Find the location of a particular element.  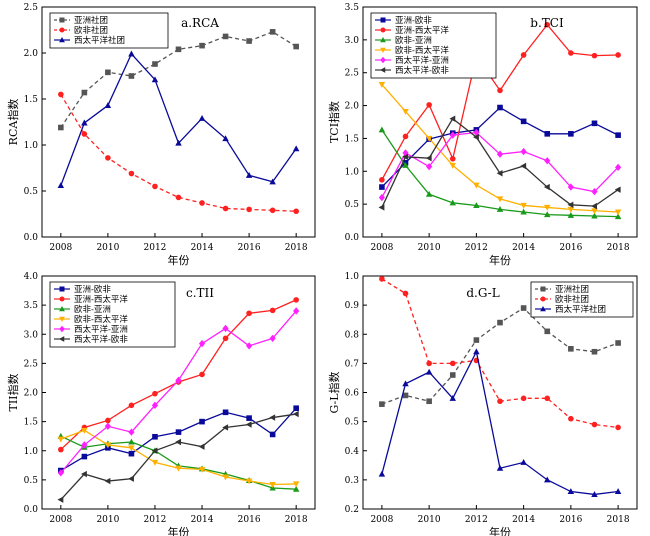

panel-title: c.TII is located at coordinates (200, 293).